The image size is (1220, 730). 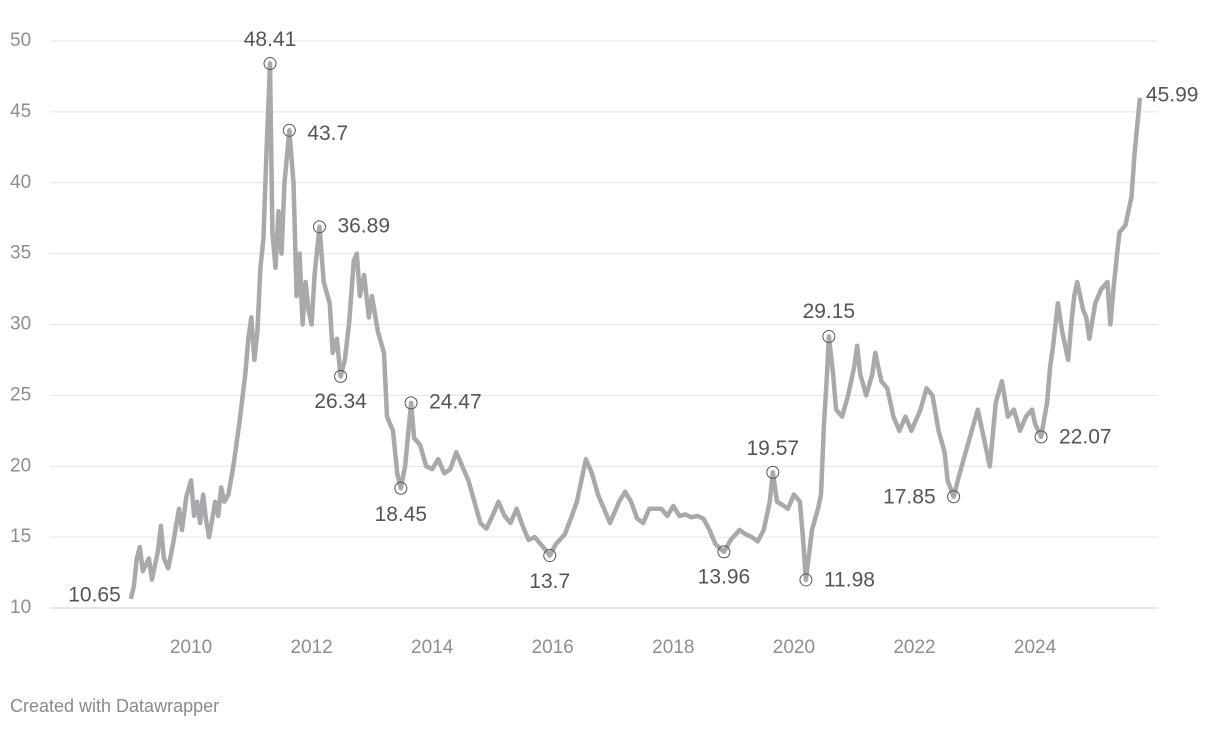 I want to click on x-tick-label: 2010, so click(x=191, y=647).